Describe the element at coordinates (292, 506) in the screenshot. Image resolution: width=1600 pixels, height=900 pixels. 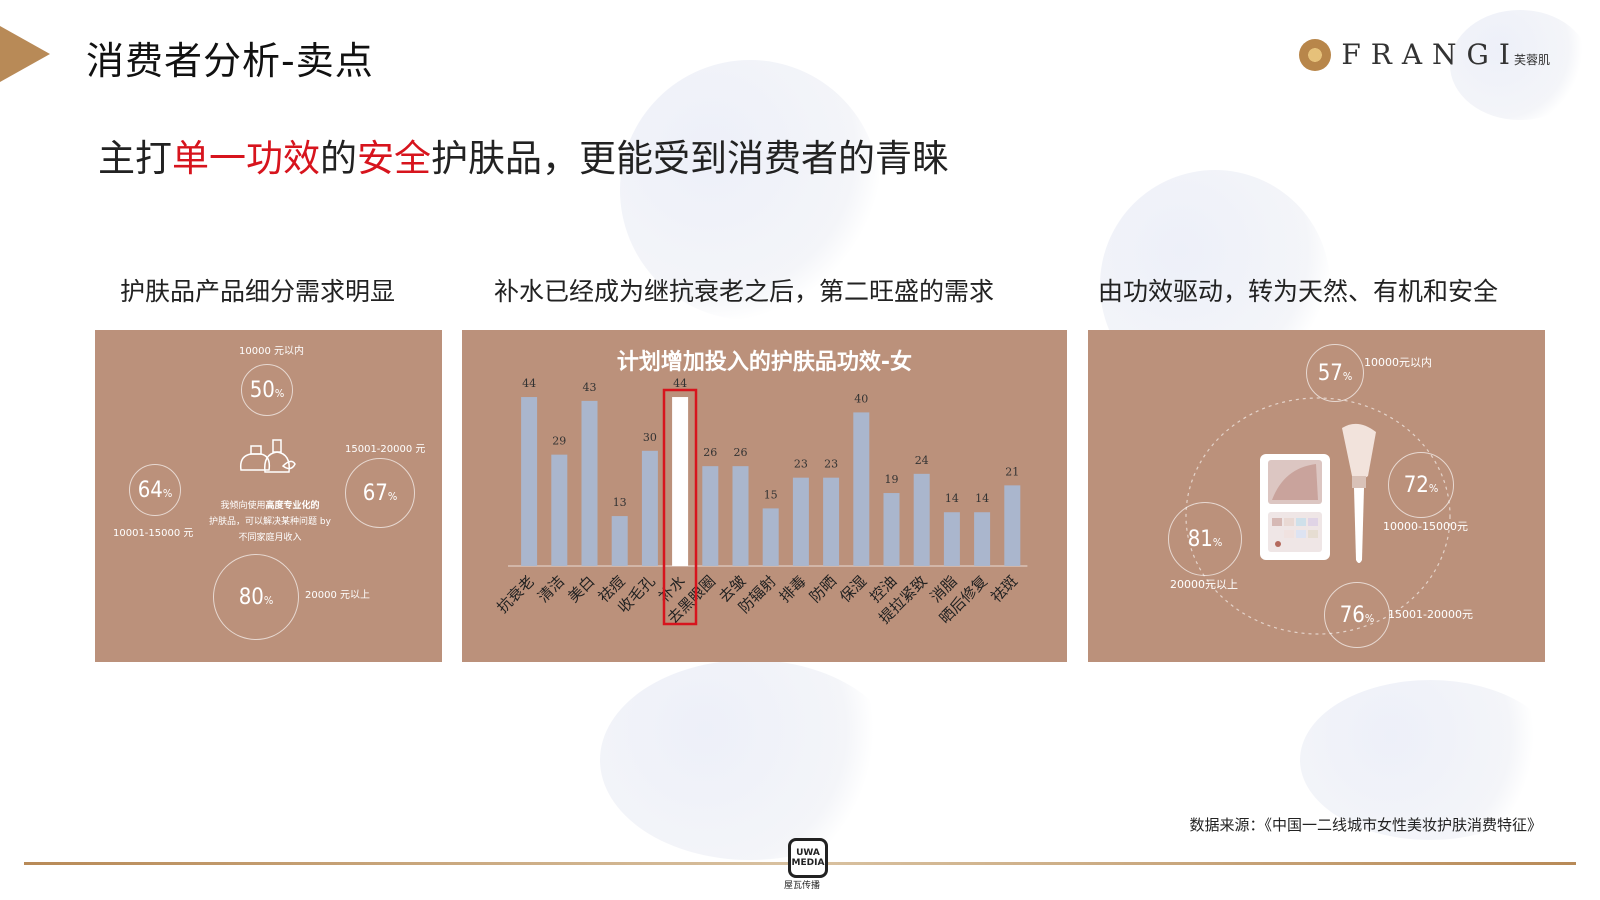
I see `note-emphasis: 高度专业化的` at that location.